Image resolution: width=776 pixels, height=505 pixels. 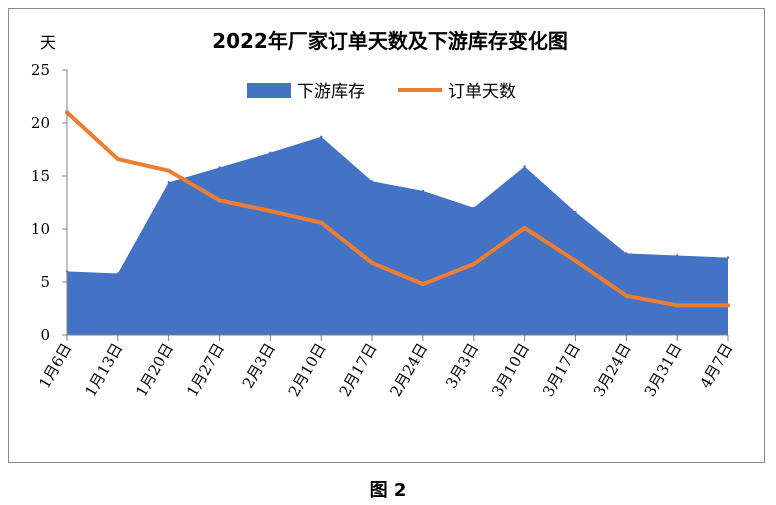 What do you see at coordinates (269, 90) in the screenshot?
I see `legend-swatch-inventory` at bounding box center [269, 90].